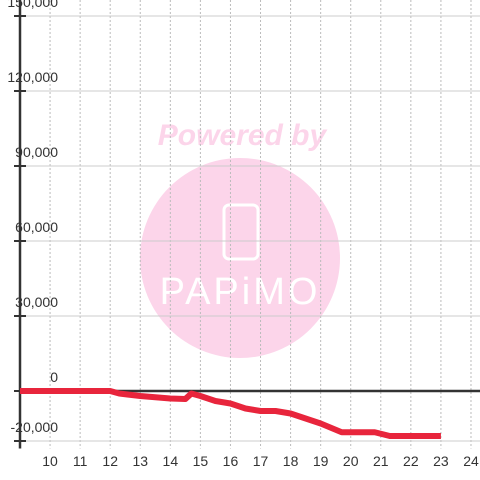  What do you see at coordinates (241, 232) in the screenshot?
I see `watermark-phone` at bounding box center [241, 232].